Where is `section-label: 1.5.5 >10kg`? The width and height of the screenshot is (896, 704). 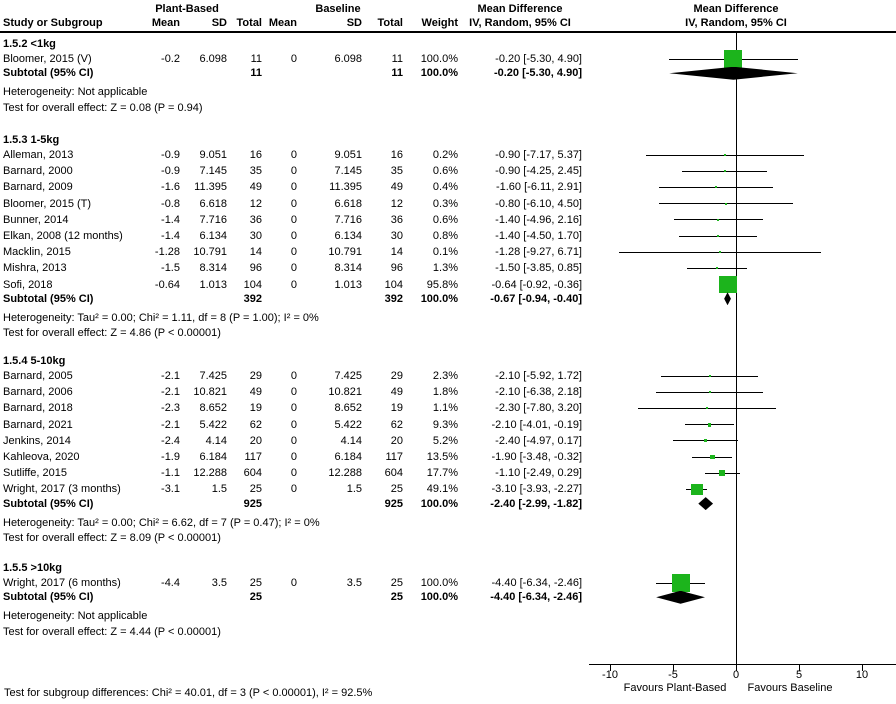 section-label: 1.5.5 >10kg is located at coordinates (33, 568).